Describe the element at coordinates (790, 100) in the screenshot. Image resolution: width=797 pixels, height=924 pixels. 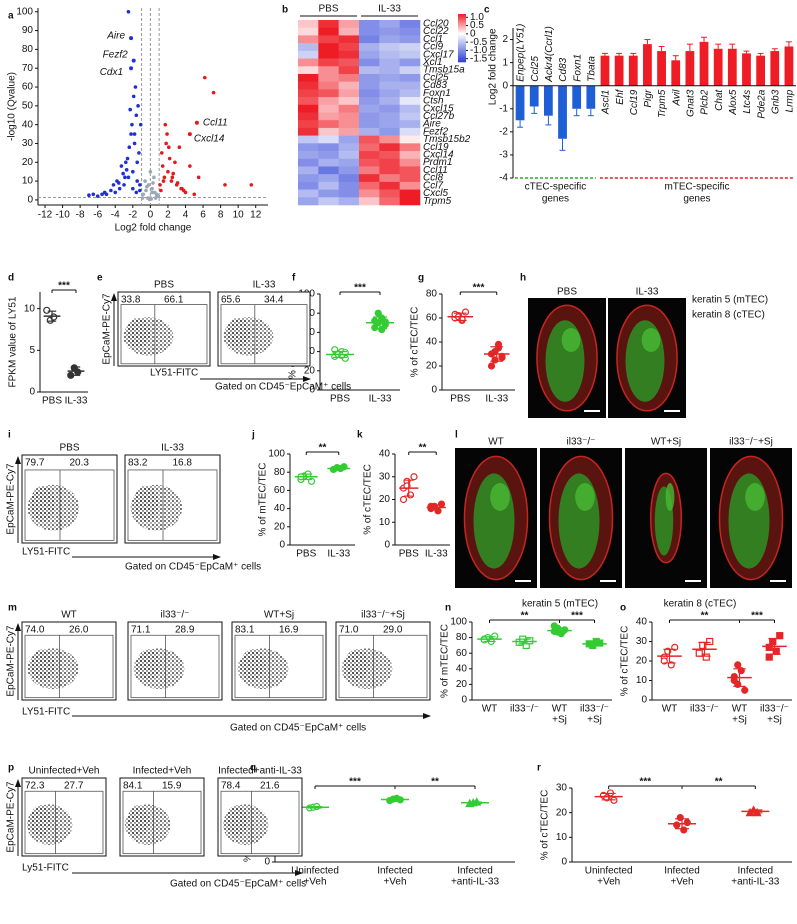
I see `category-label: Lrmp` at that location.